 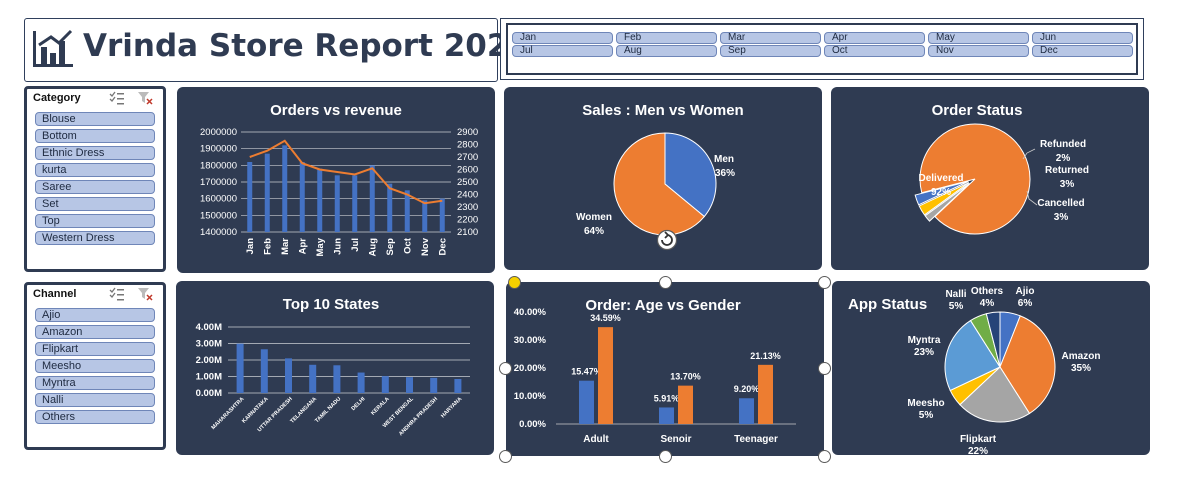 I want to click on legend-label: Amazon, so click(x=1081, y=356).